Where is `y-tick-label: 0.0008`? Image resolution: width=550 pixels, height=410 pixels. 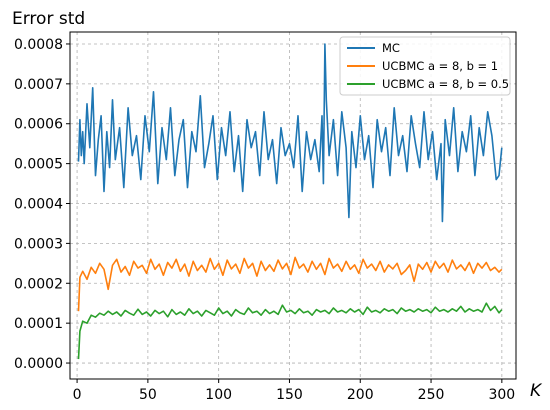
y-tick-label: 0.0008 is located at coordinates (38, 45).